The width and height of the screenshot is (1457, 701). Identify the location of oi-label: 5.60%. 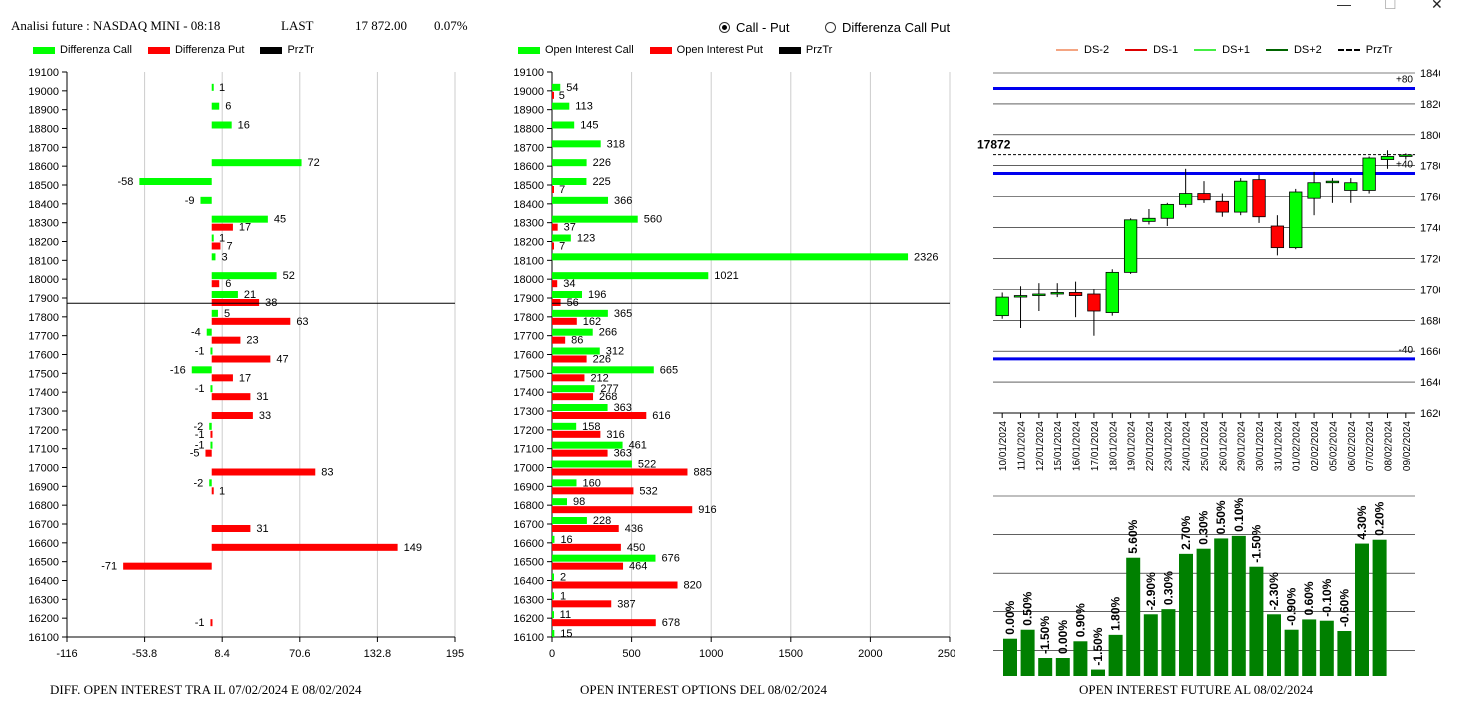
(1133, 536).